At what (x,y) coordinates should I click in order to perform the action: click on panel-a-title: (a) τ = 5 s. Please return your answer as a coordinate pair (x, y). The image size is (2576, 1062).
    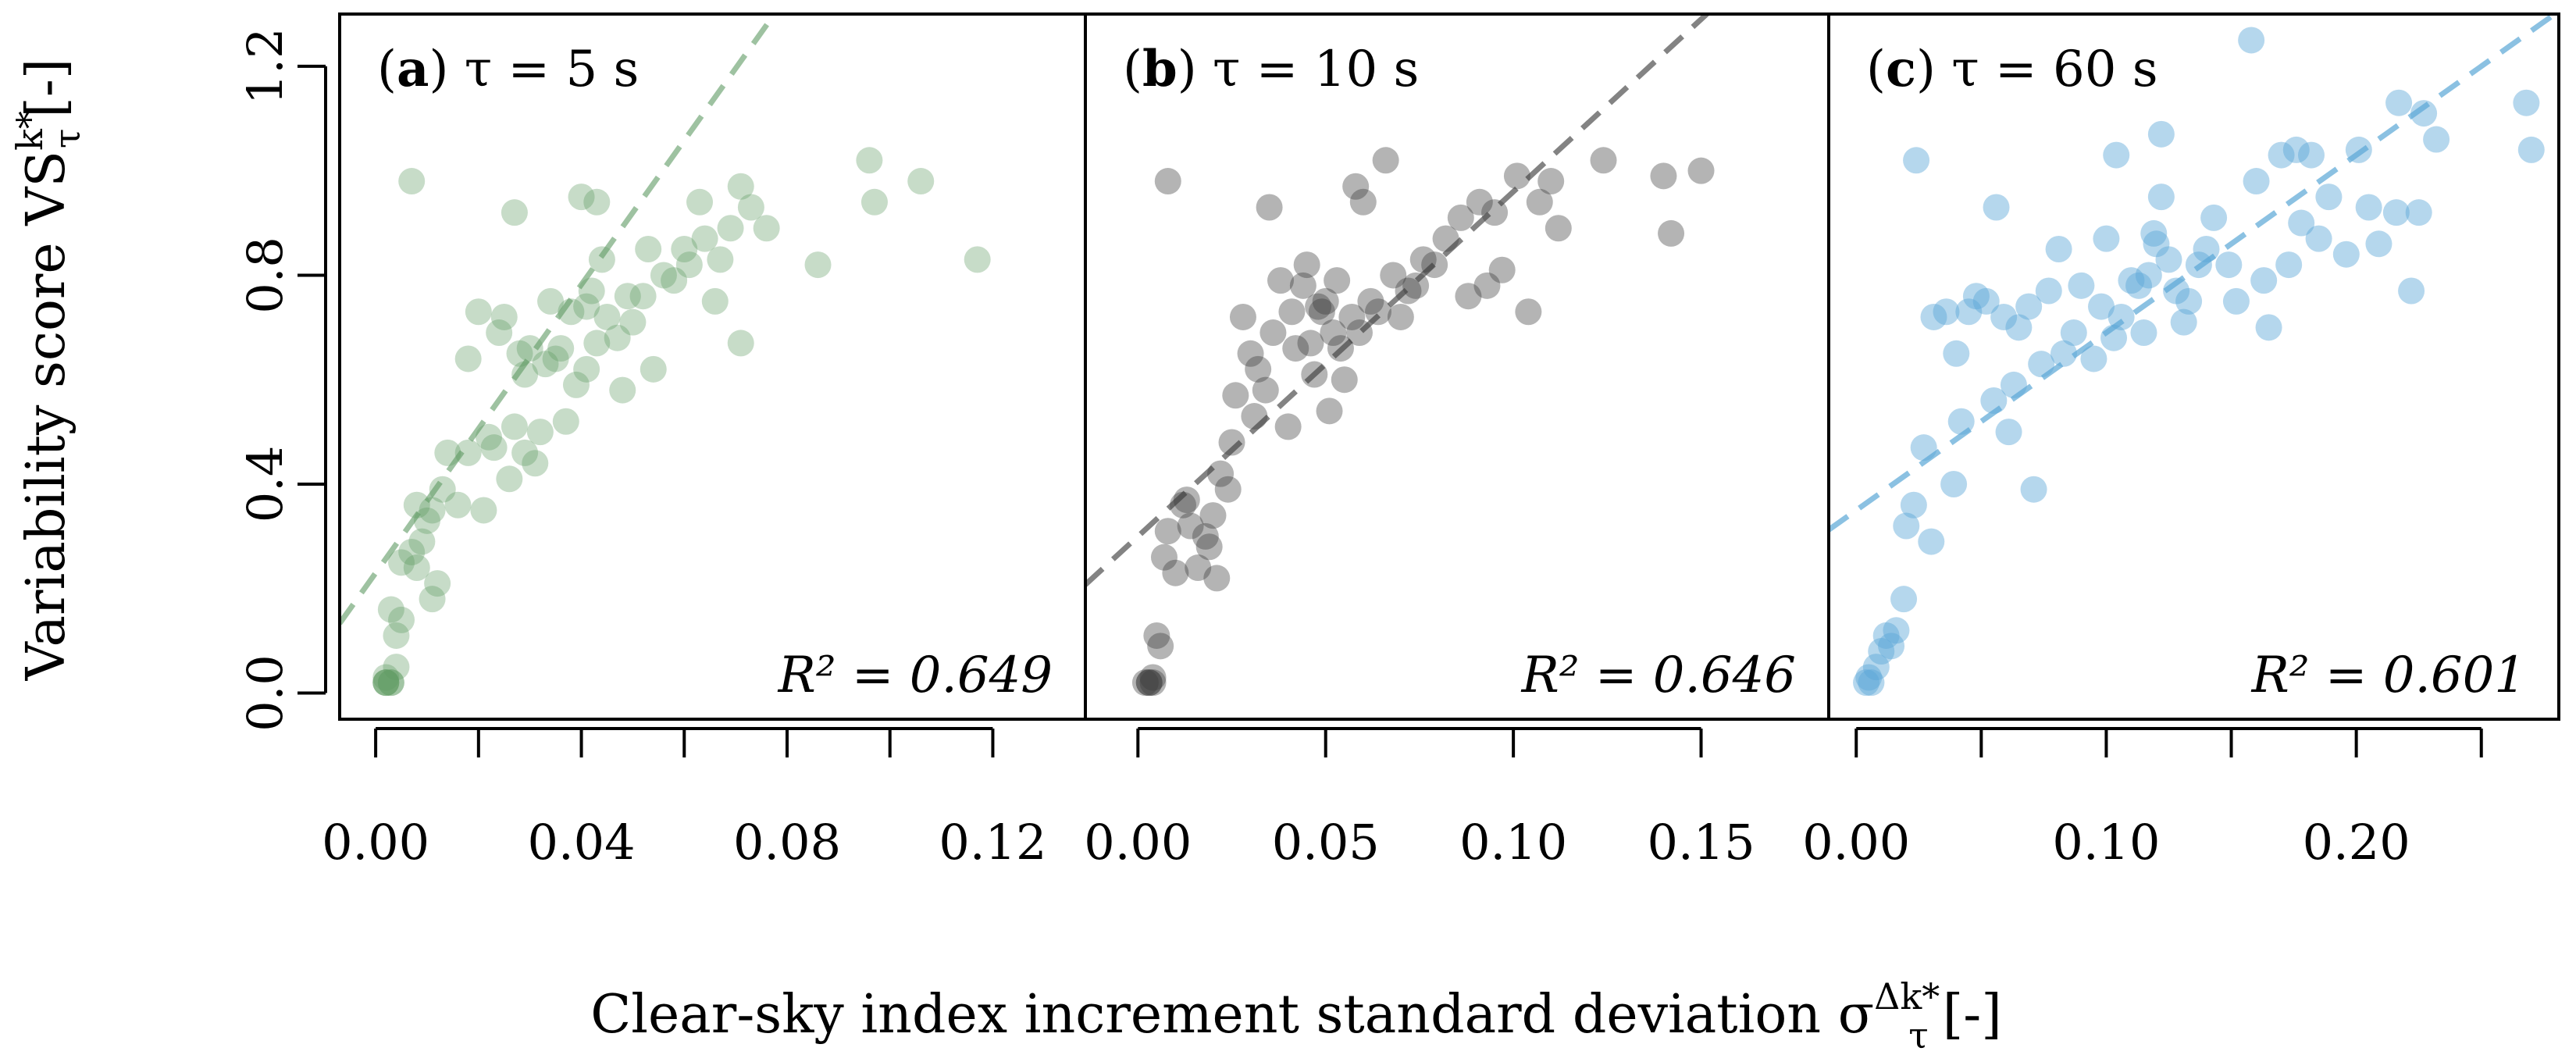
    Looking at the image, I should click on (508, 69).